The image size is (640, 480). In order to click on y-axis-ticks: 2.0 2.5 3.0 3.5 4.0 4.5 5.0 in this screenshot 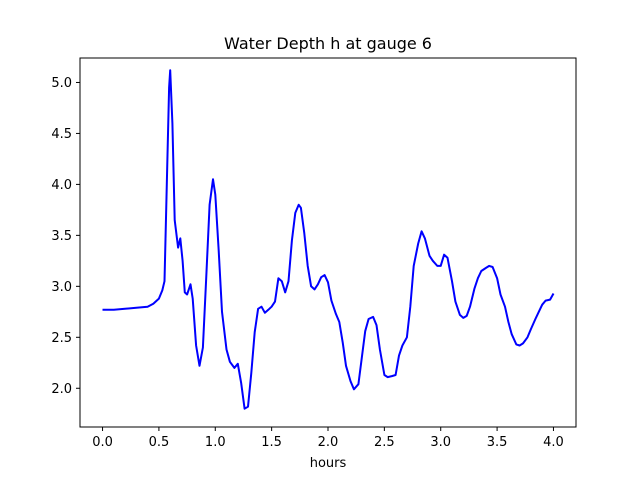, I will do `click(65, 236)`.